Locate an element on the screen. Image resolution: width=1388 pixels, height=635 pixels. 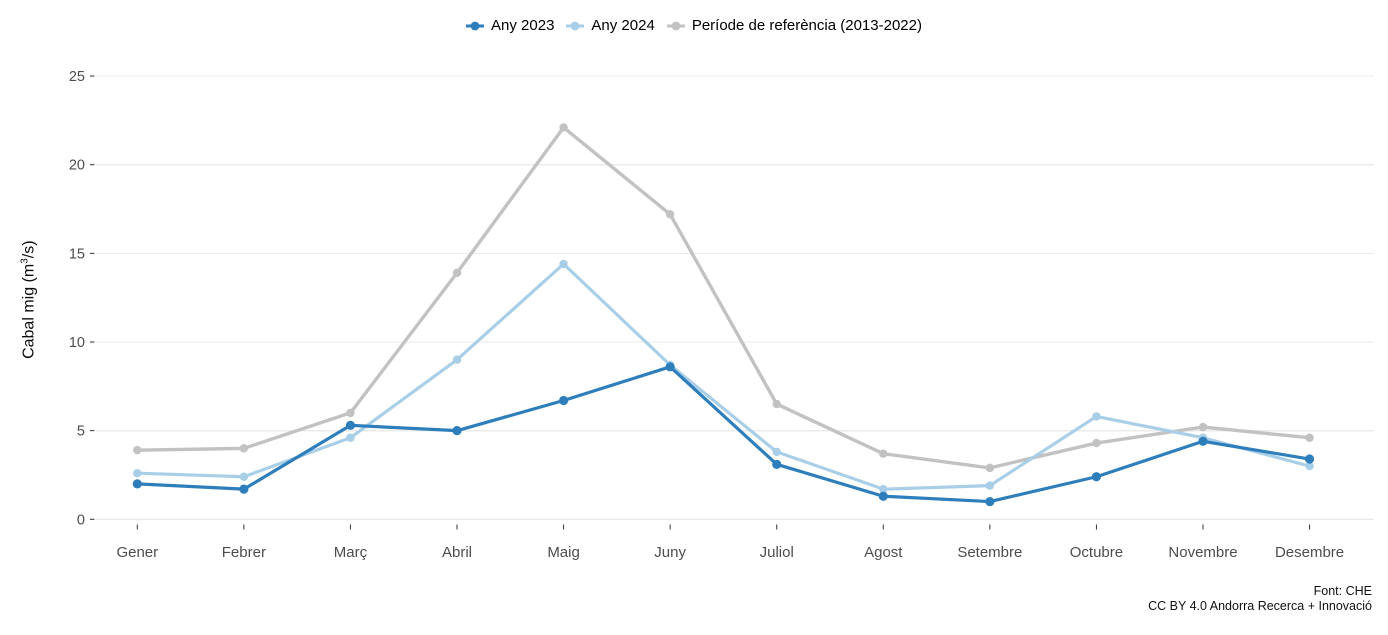
y-tick-label: 0 is located at coordinates (81, 520).